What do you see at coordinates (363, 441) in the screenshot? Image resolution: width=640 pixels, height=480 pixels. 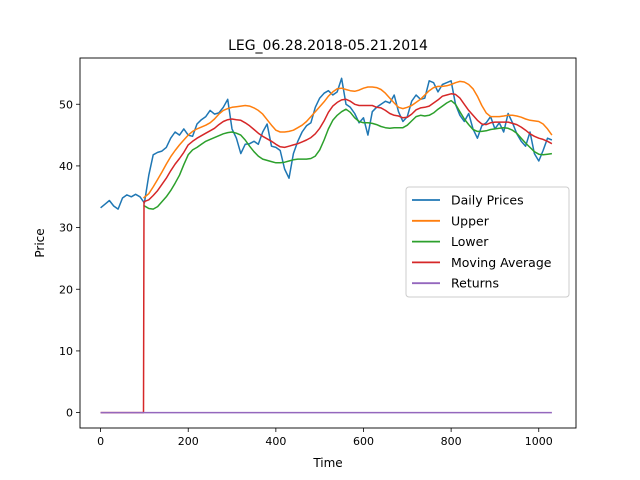 I see `x-tick-label: 600` at bounding box center [363, 441].